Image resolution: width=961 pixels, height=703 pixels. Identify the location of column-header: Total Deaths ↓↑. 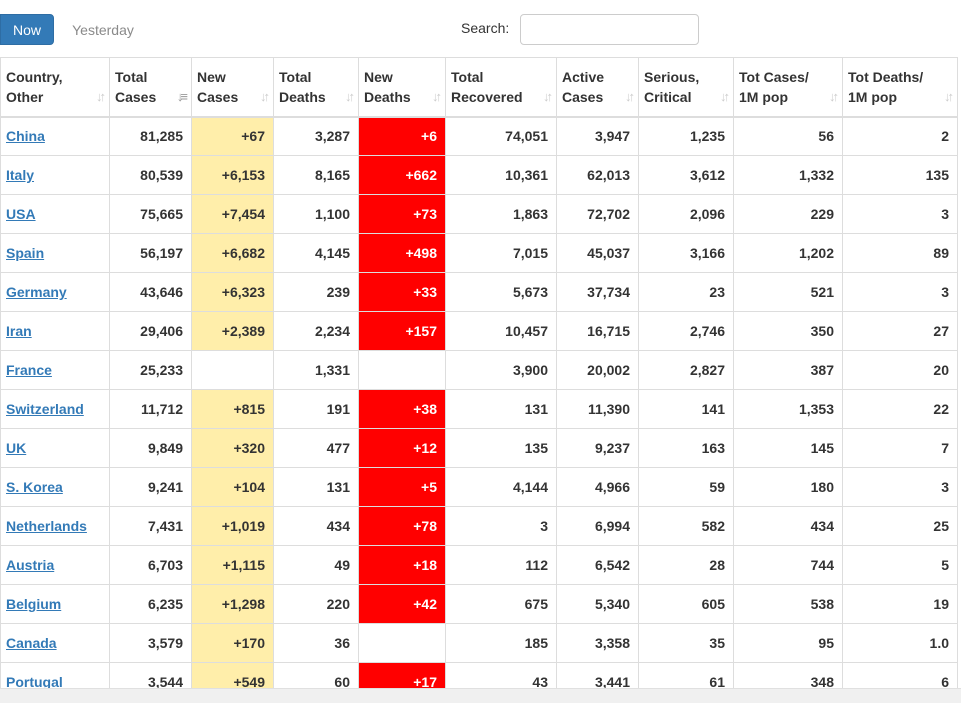
(316, 87).